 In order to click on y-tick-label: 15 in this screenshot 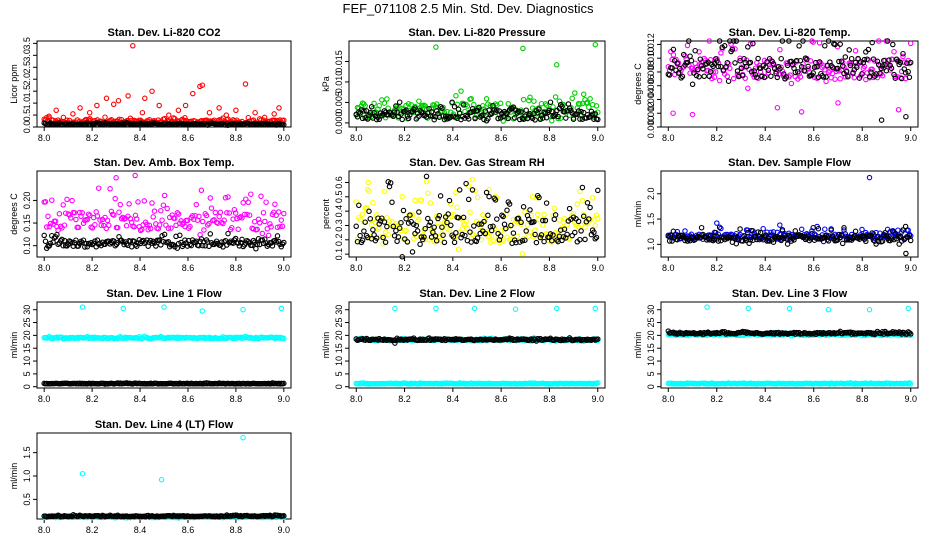, I will do `click(651, 348)`.